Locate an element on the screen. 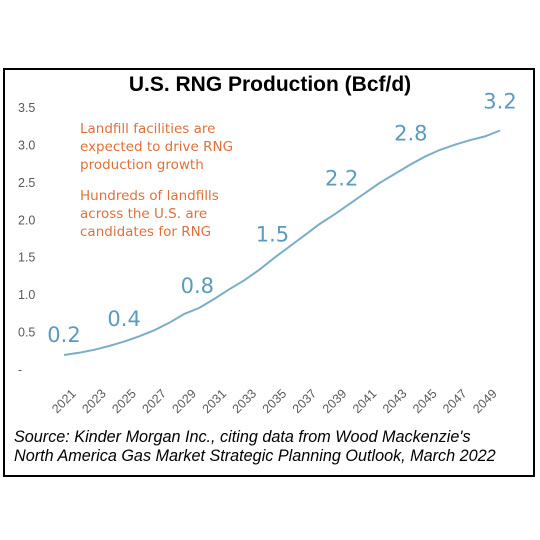 The width and height of the screenshot is (540, 540). x-tick-label: 2027 is located at coordinates (154, 402).